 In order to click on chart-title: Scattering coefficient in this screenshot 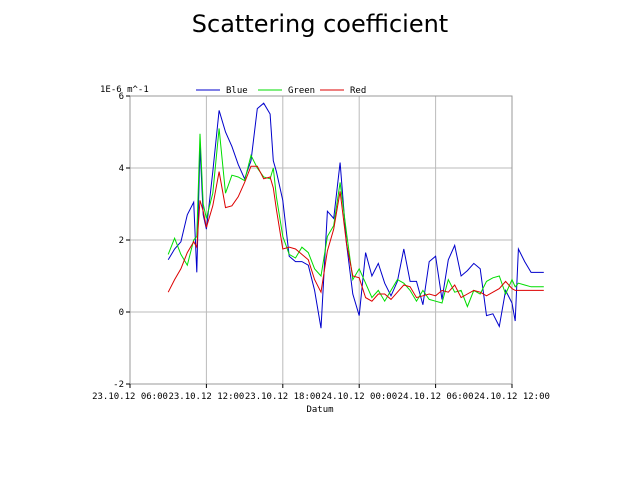, I will do `click(320, 24)`.